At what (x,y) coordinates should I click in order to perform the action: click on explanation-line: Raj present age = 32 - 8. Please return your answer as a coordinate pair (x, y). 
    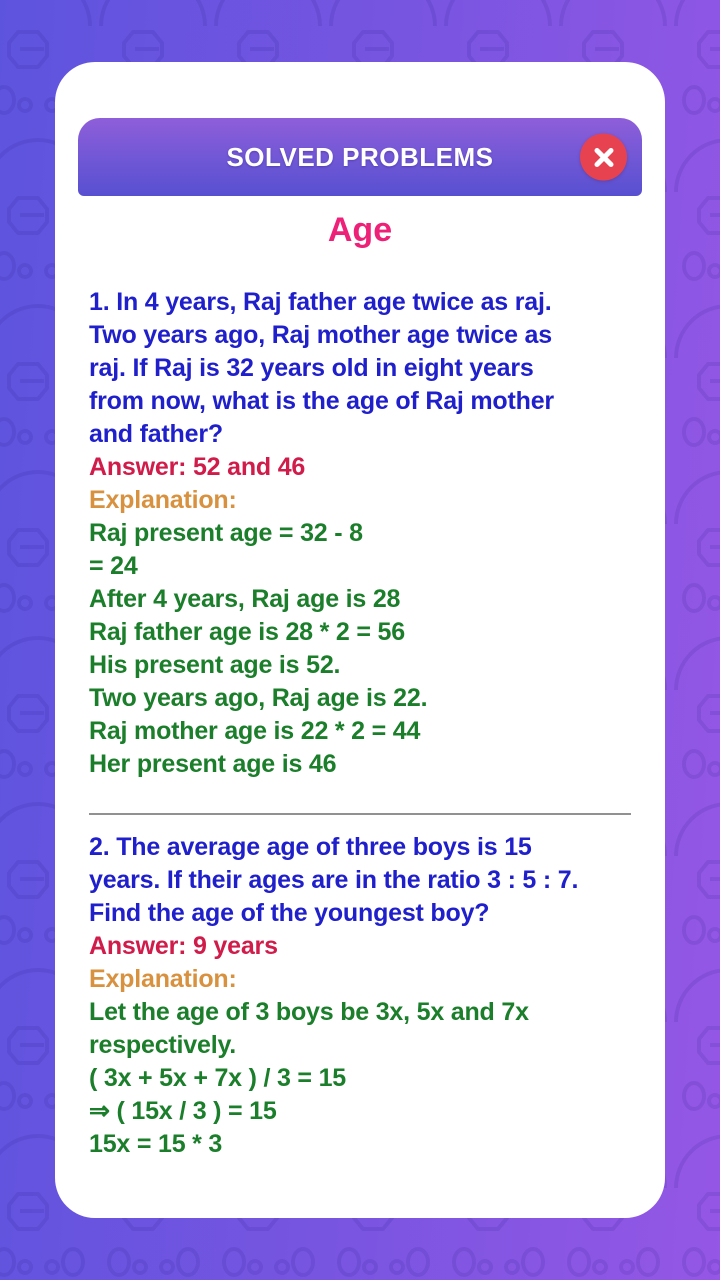
    Looking at the image, I should click on (226, 533).